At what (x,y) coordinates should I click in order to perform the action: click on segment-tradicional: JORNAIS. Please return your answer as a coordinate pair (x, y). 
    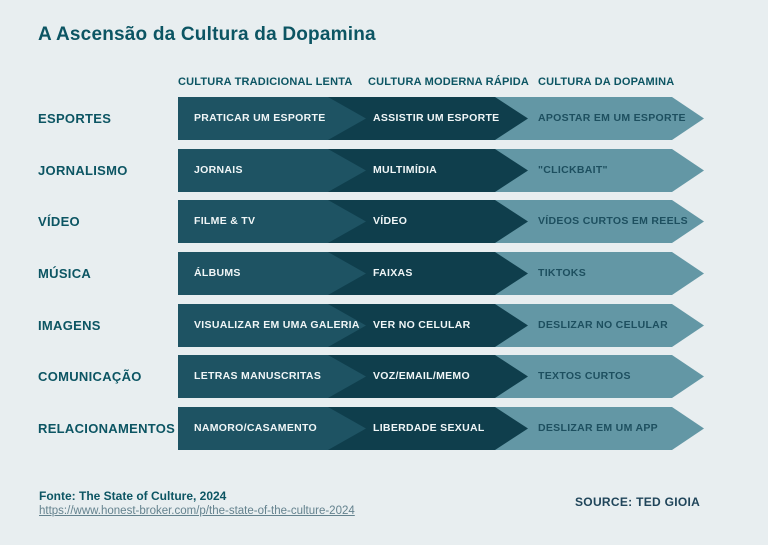
    Looking at the image, I should click on (272, 170).